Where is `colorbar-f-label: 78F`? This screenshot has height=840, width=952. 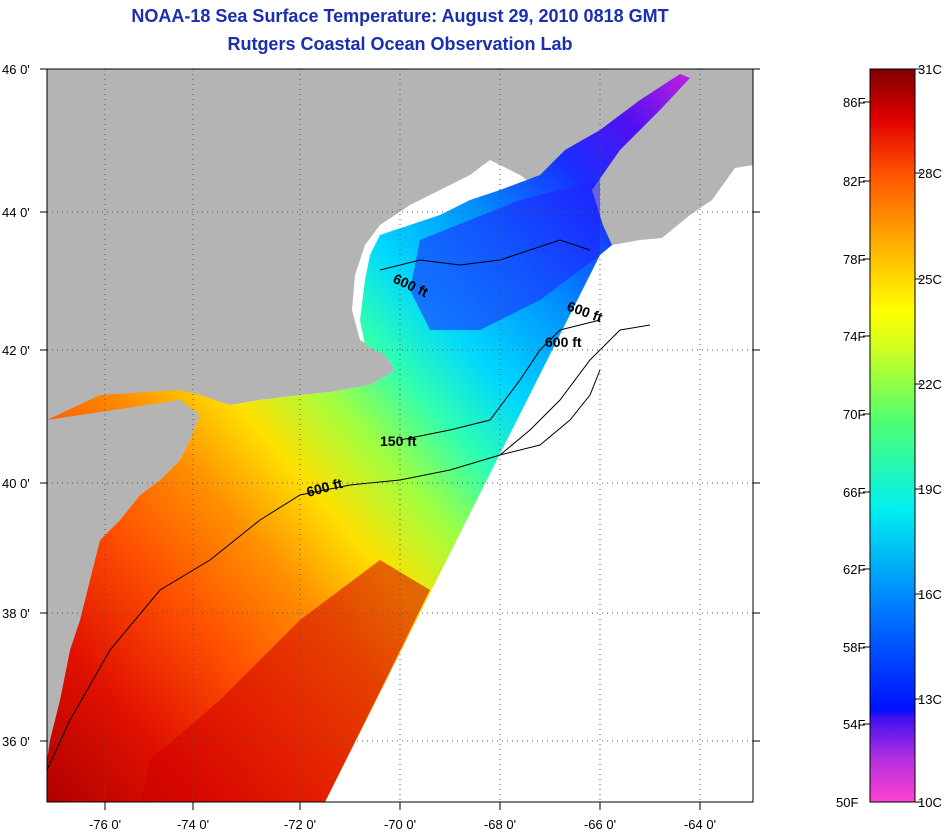 colorbar-f-label: 78F is located at coordinates (854, 259).